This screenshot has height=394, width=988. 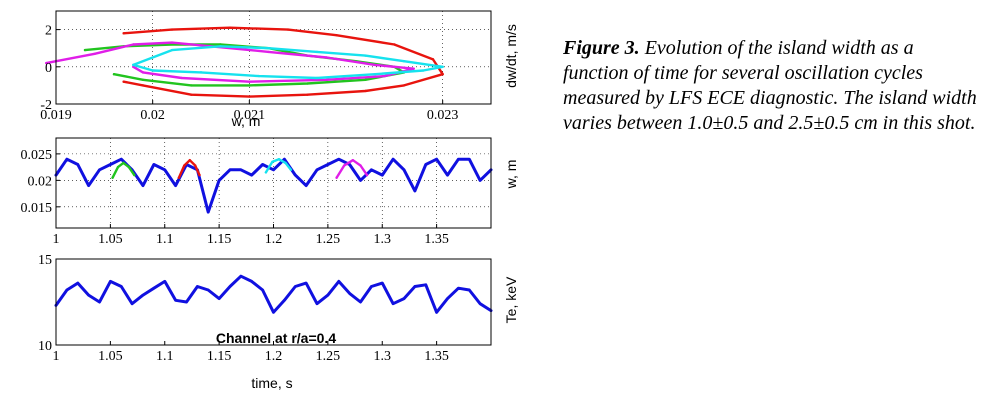 What do you see at coordinates (250, 115) in the screenshot?
I see `x-tick-label: 0.021` at bounding box center [250, 115].